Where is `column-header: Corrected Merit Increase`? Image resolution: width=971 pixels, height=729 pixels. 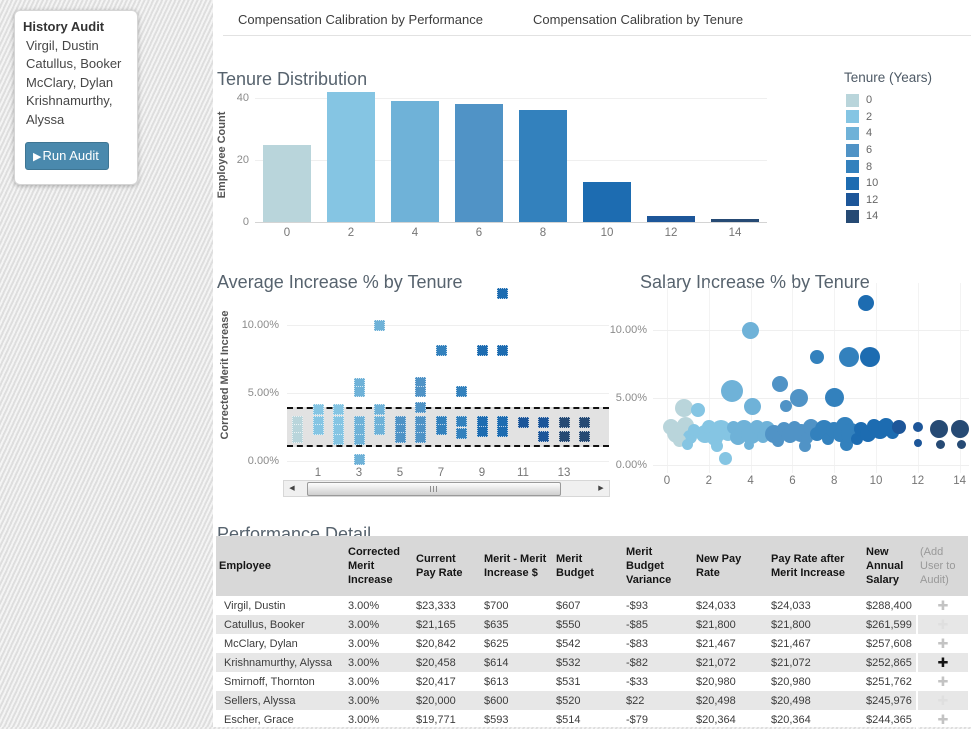 column-header: Corrected Merit Increase is located at coordinates (379, 566).